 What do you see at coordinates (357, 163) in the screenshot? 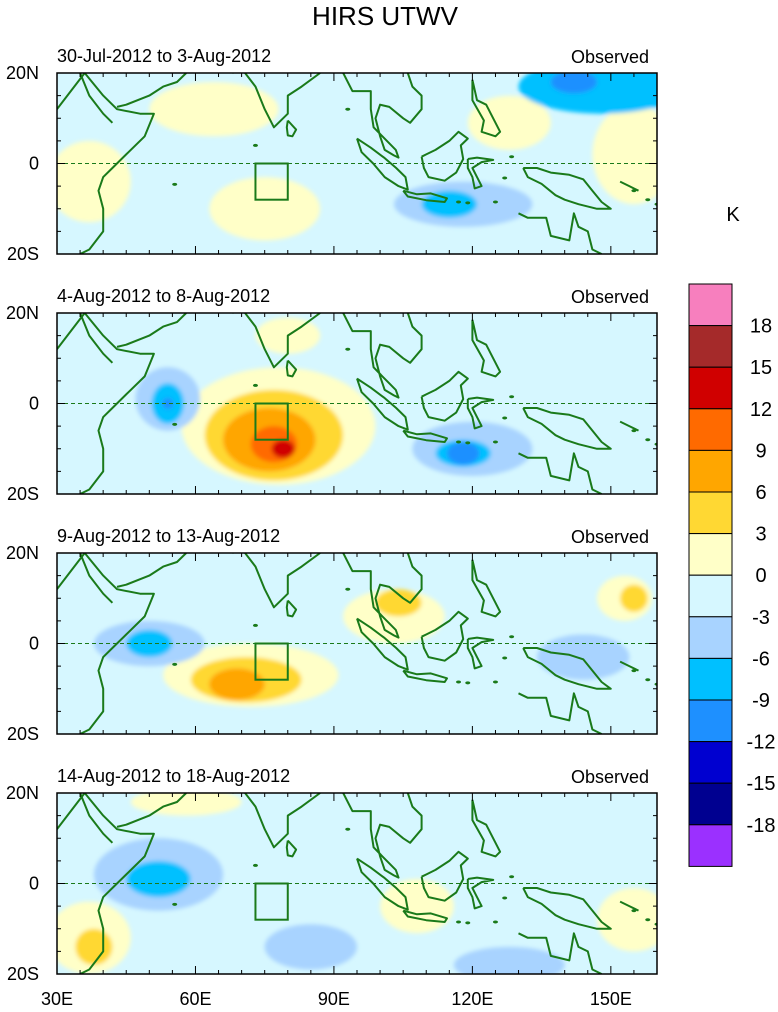
I see `panel-1-field` at bounding box center [357, 163].